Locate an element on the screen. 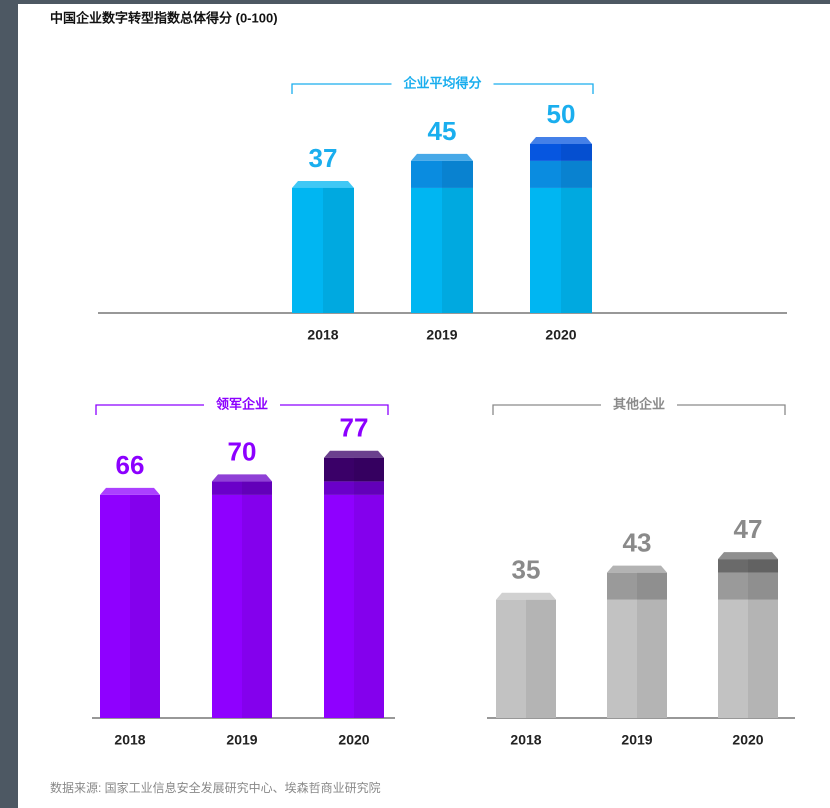 This screenshot has width=830, height=808. value-label: 45 is located at coordinates (442, 131).